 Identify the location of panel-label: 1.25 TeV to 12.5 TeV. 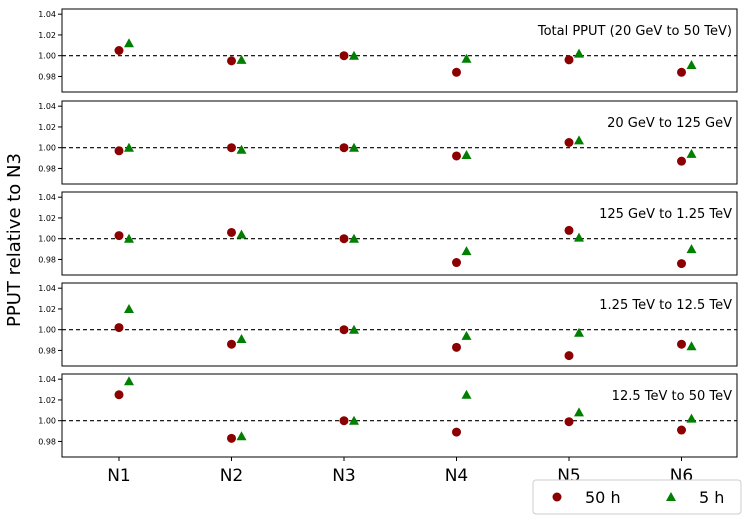
(665, 305).